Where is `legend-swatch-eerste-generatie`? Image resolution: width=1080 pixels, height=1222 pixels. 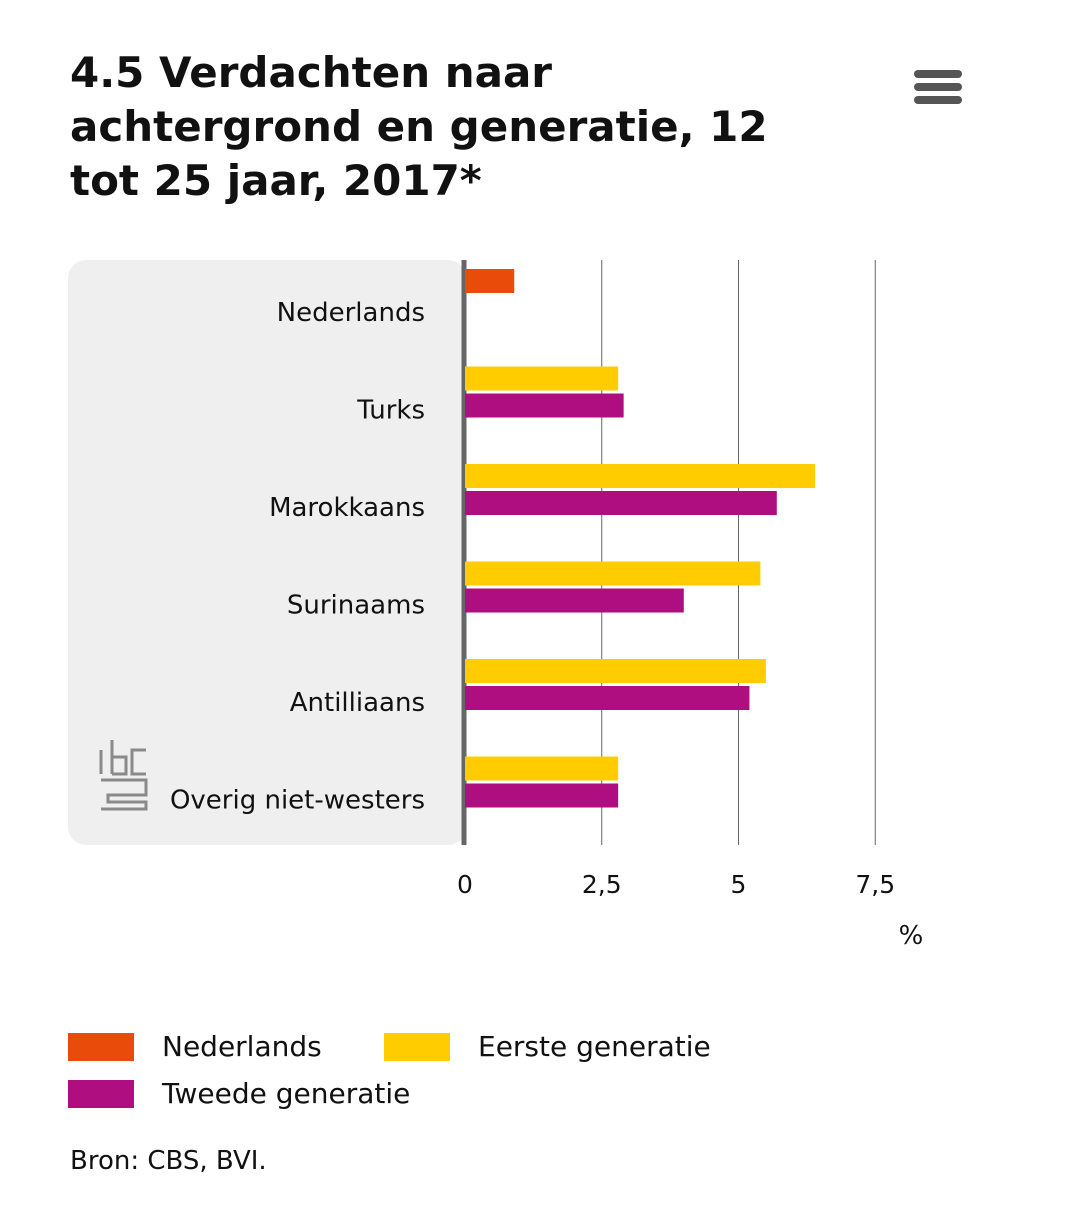 legend-swatch-eerste-generatie is located at coordinates (417, 1046).